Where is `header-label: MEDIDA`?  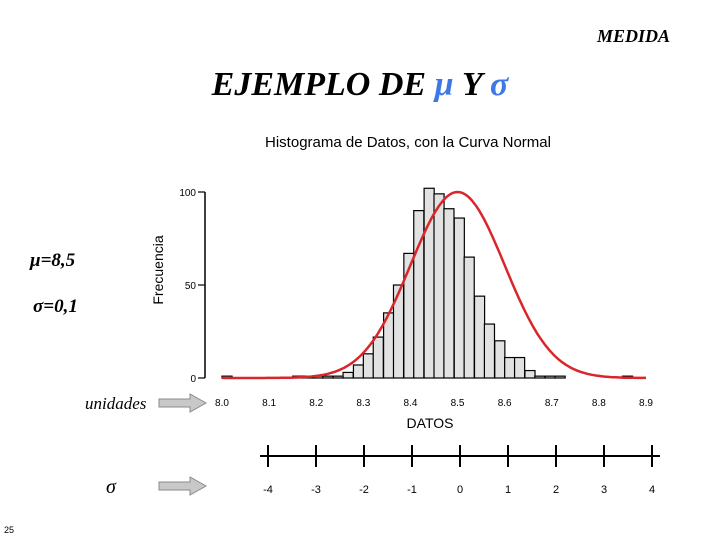 header-label: MEDIDA is located at coordinates (633, 36).